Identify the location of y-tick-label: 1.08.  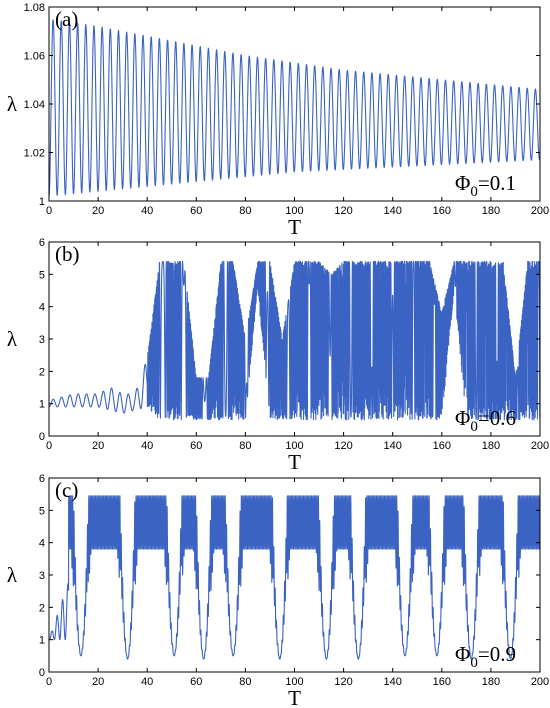
(34, 8).